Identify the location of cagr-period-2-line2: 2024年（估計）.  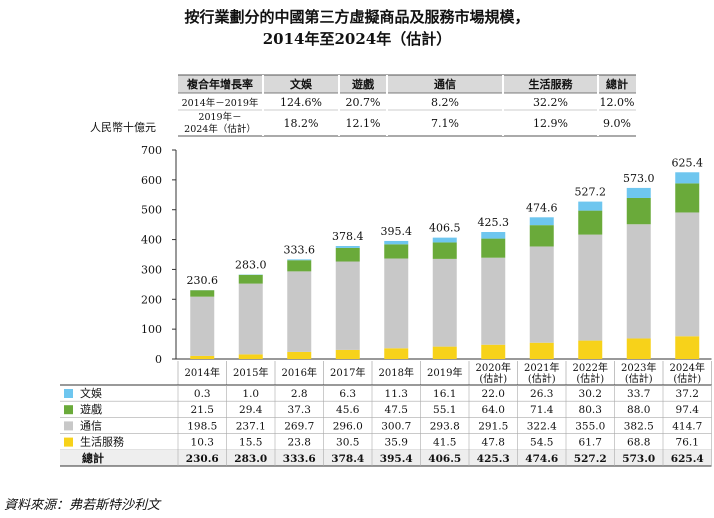
(220, 129).